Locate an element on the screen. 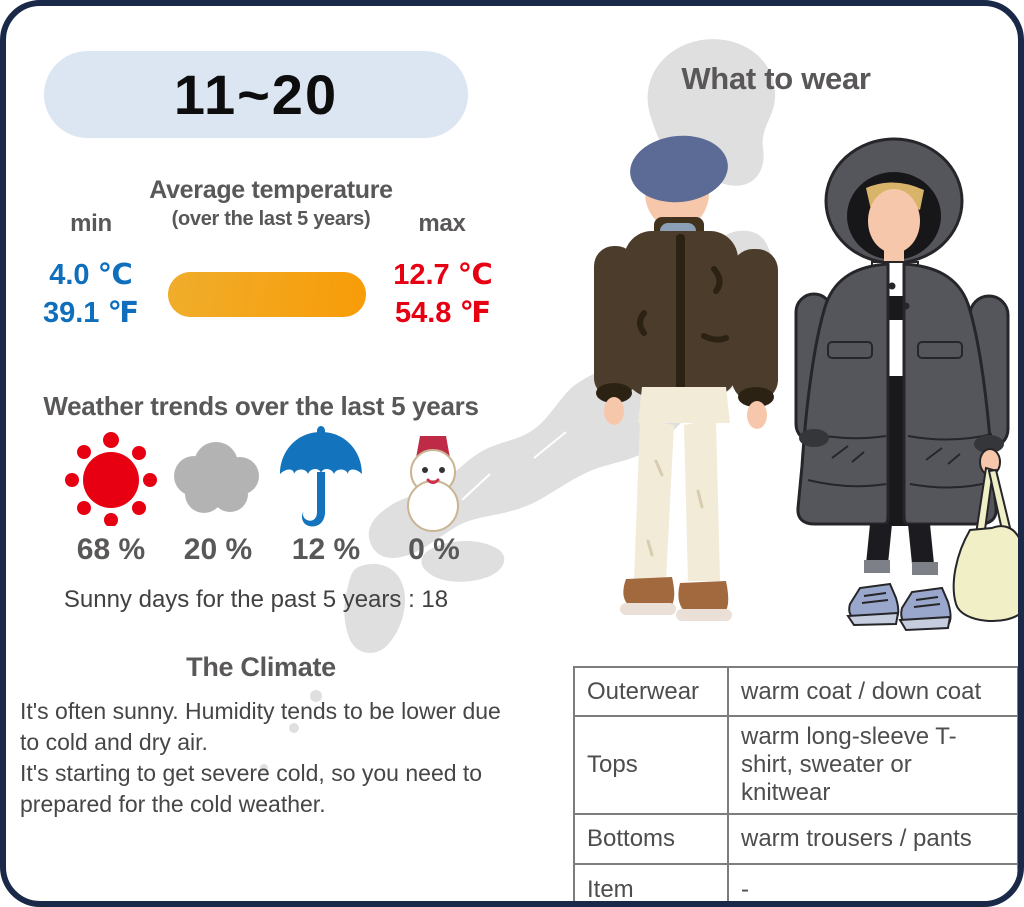 This screenshot has width=1024, height=907. sun-icon is located at coordinates (111, 479).